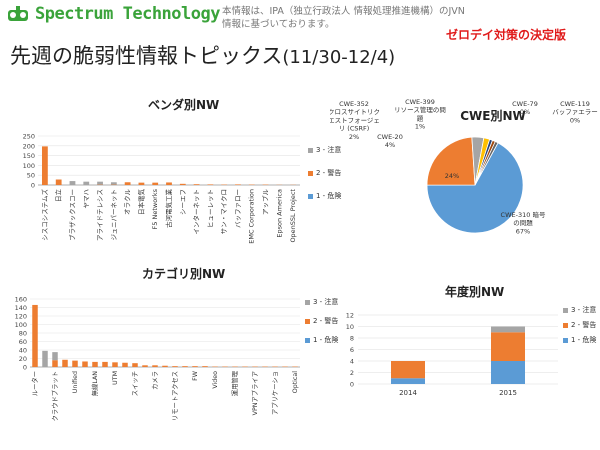 Image resolution: width=600 pixels, height=450 pixels. Describe the element at coordinates (210, 208) in the screenshot. I see `x-tick-label: ヒューレット` at that location.